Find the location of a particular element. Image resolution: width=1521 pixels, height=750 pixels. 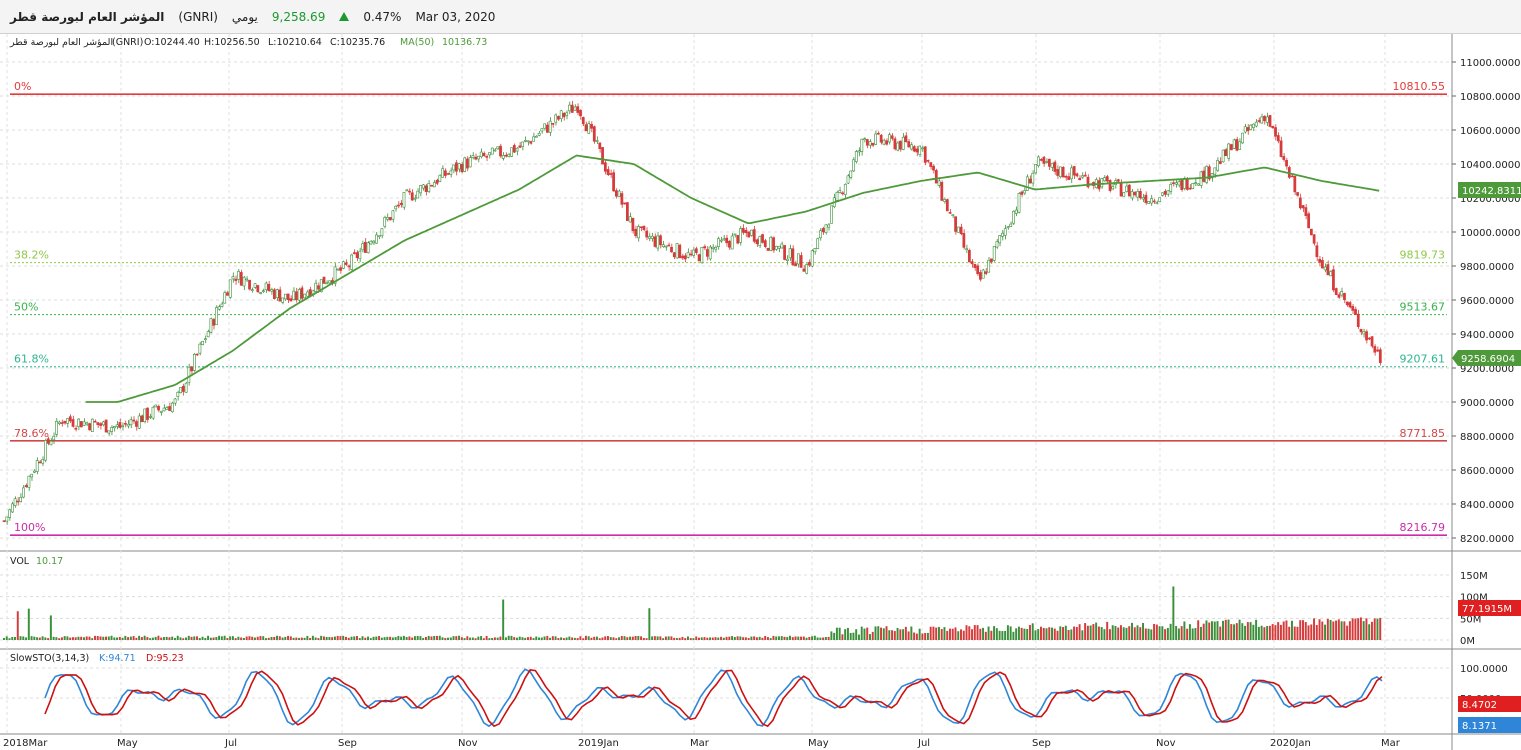

stoch-d-tag is located at coordinates (1489, 704).